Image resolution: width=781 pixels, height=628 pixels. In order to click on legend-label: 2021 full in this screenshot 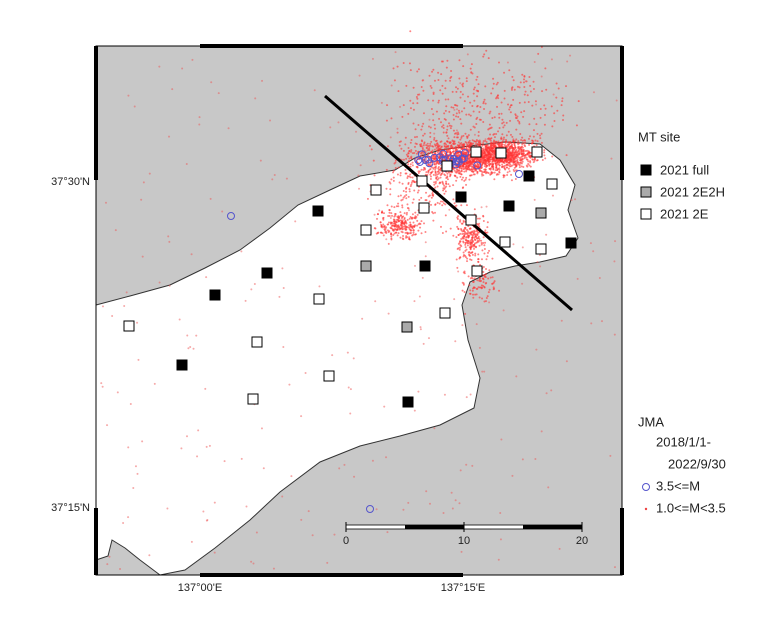, I will do `click(684, 169)`.